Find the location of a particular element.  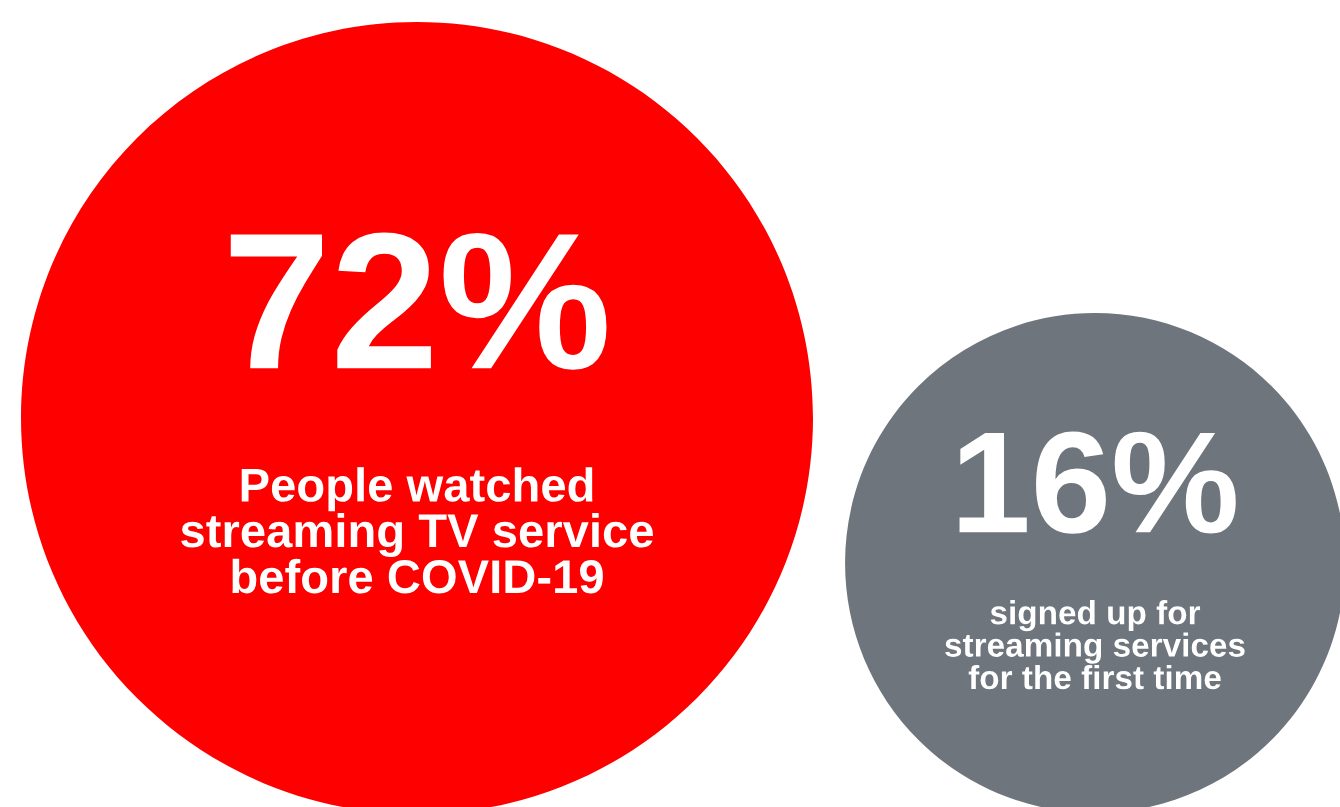

category-label: People watched streaming TV service before COVID-19 is located at coordinates (417, 530).